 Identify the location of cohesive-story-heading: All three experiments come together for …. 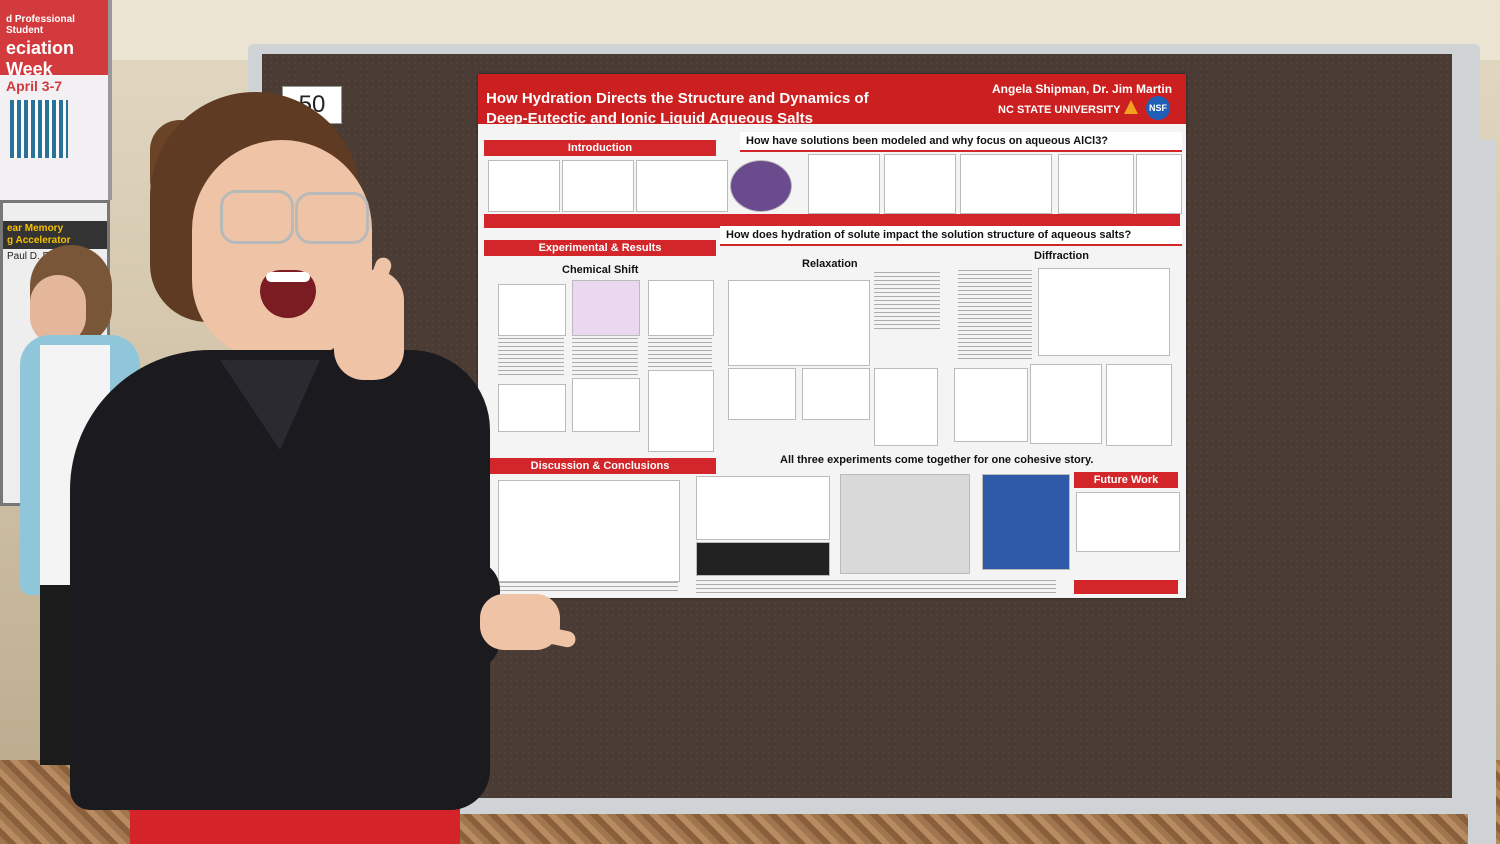
(937, 460).